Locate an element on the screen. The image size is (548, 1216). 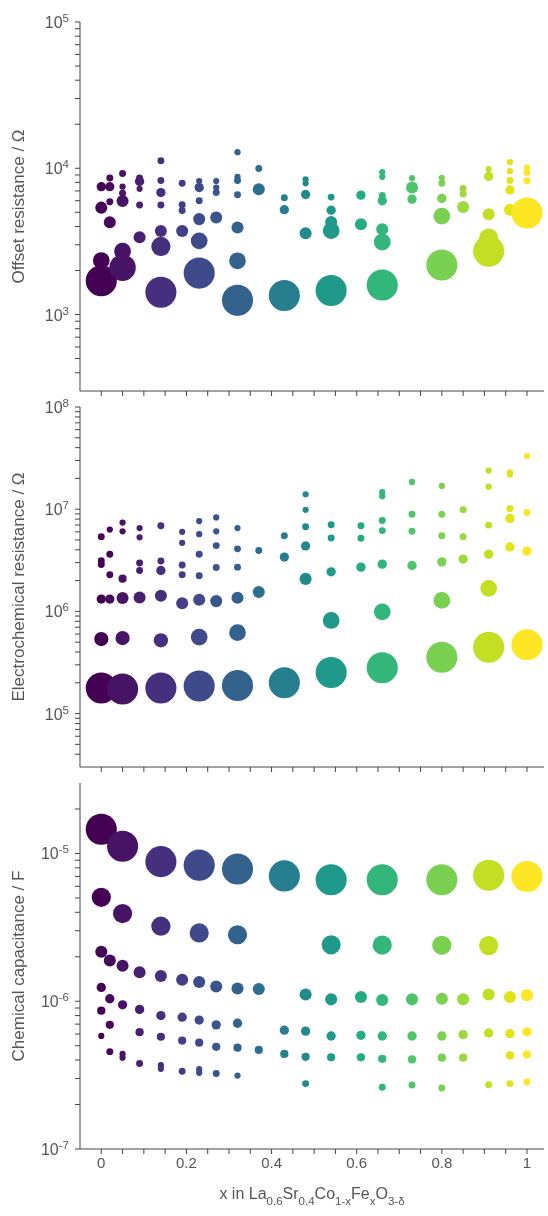
x-tick-label: 0.6 is located at coordinates (357, 1162).